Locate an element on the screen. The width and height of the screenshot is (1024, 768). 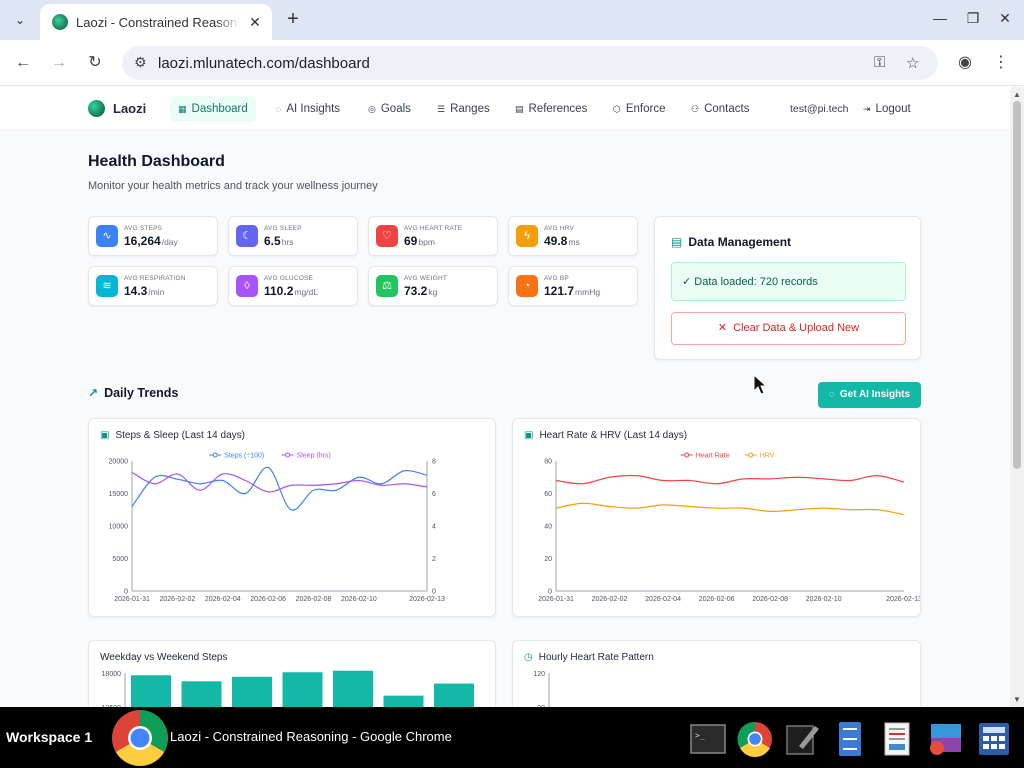
stat-value: 121.7mmHg is located at coordinates (572, 291).